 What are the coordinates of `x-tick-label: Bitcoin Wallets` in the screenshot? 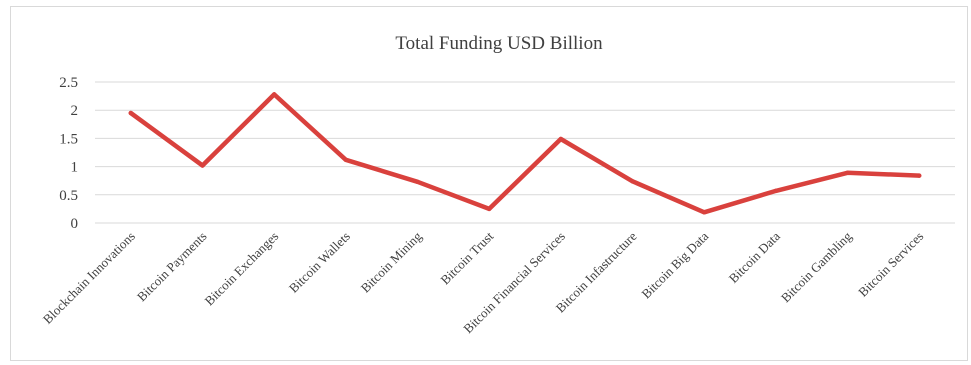 It's located at (319, 262).